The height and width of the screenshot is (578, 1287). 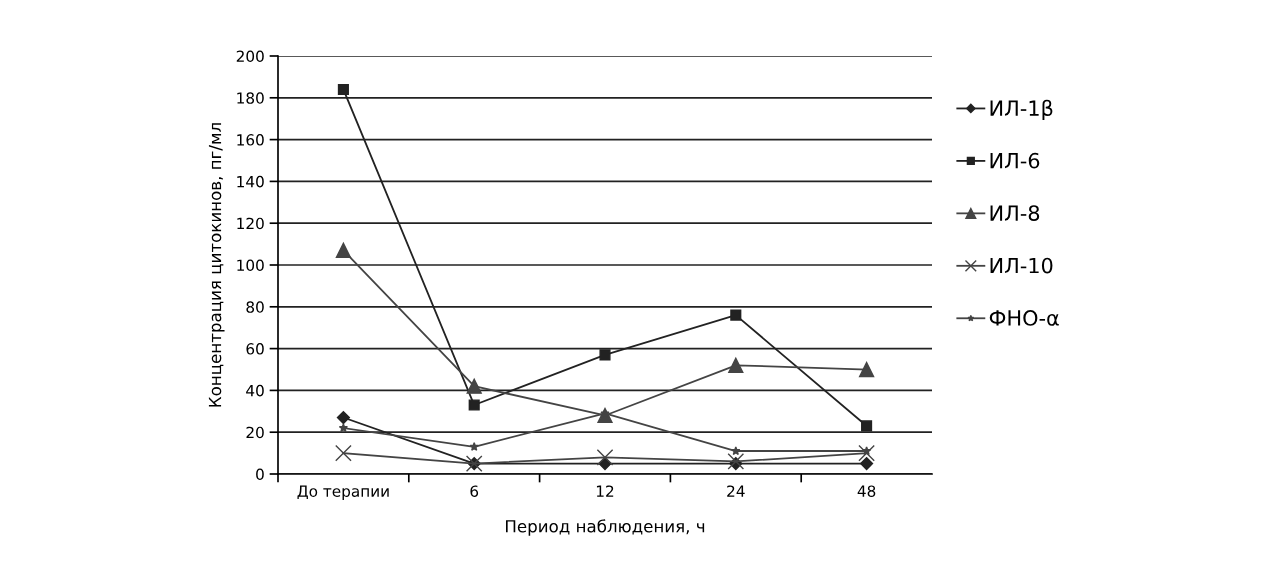 What do you see at coordinates (1021, 265) in the screenshot?
I see `legend-label: ИЛ-10` at bounding box center [1021, 265].